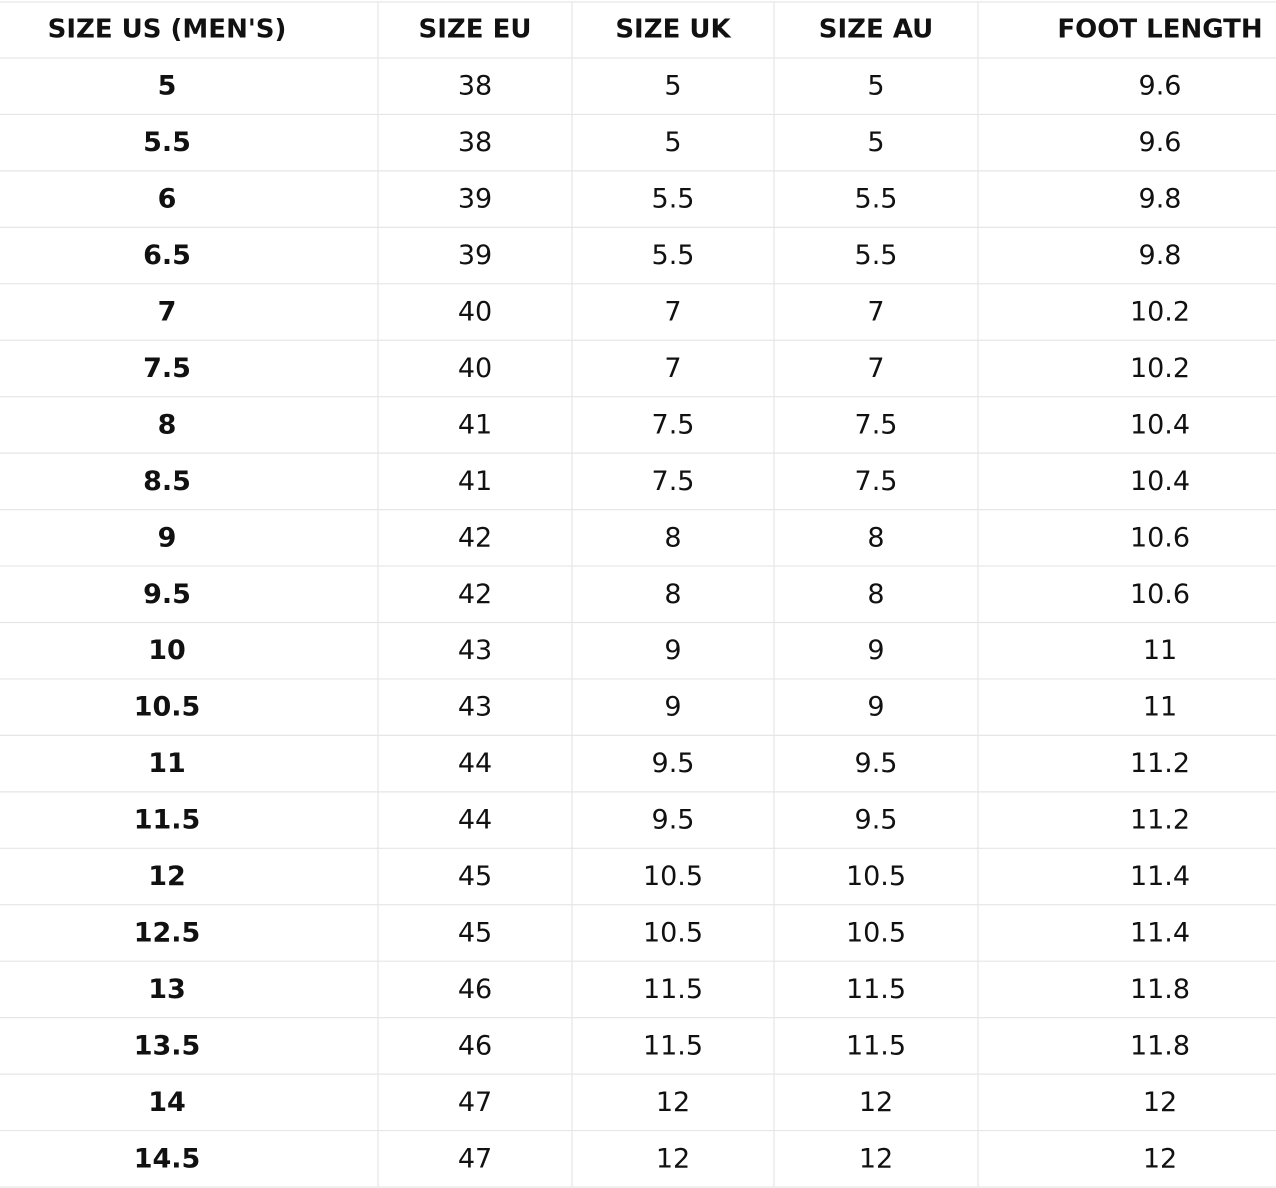  Describe the element at coordinates (167, 707) in the screenshot. I see `size-us-cell: 10.5` at that location.